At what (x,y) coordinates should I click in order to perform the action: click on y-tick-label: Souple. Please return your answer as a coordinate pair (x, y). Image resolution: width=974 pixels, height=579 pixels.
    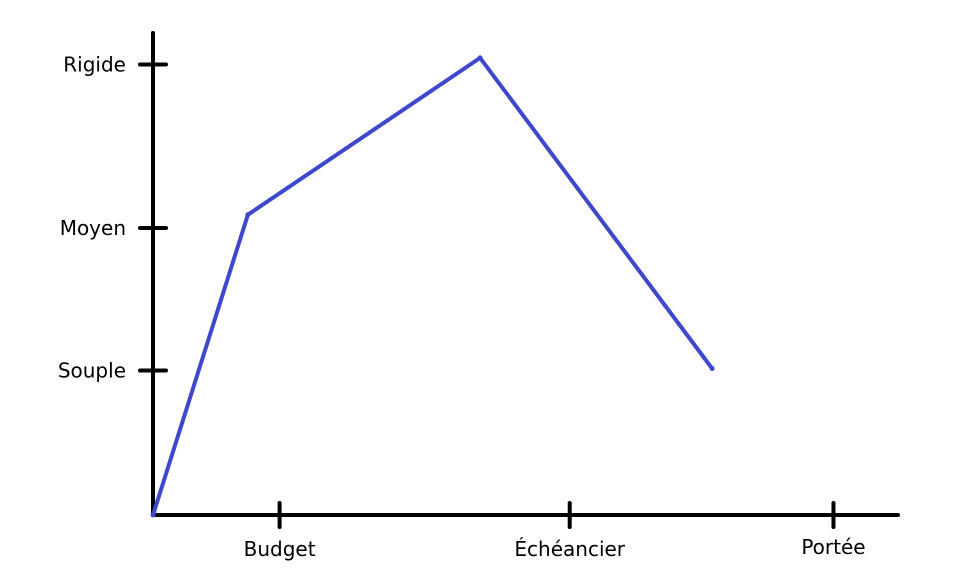
    Looking at the image, I should click on (92, 371).